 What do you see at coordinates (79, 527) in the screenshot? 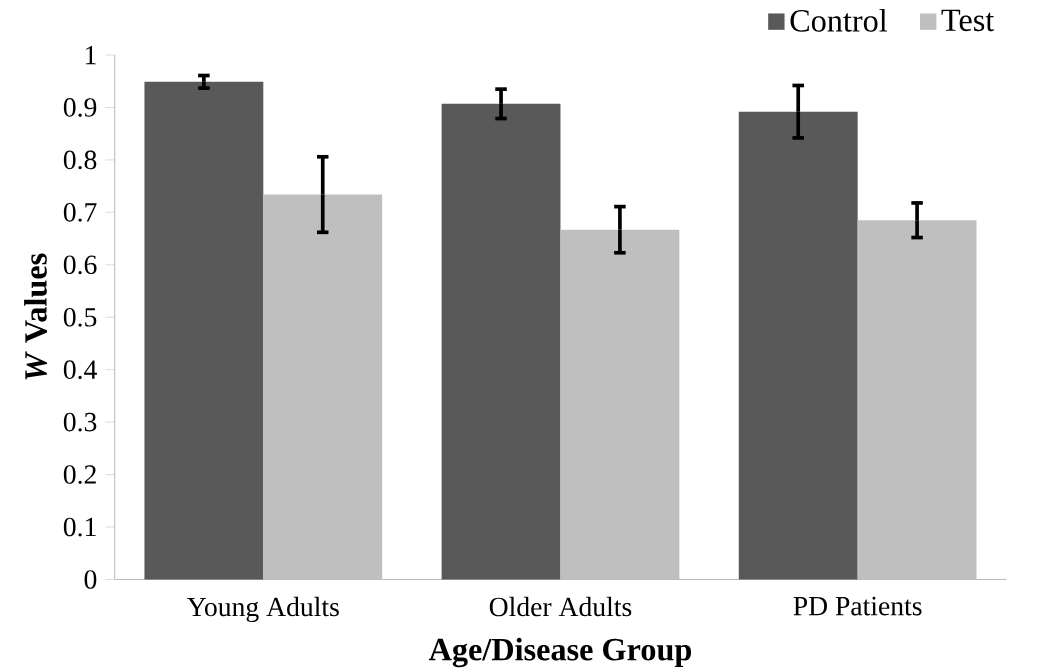
I see `y-tick-label: 0.1` at bounding box center [79, 527].